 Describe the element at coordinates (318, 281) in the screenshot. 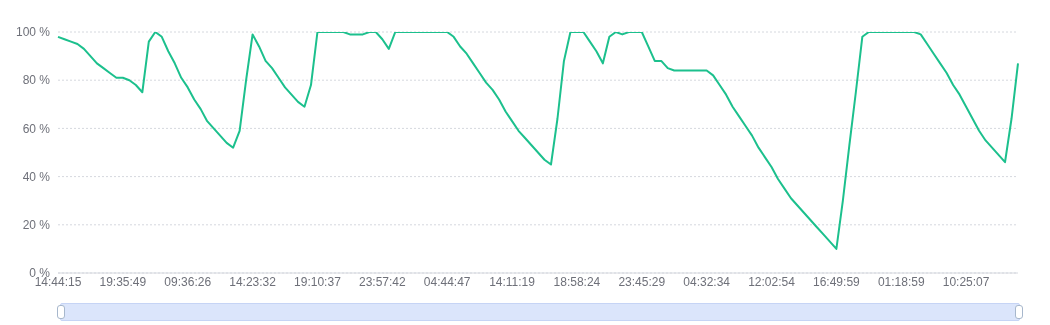

I see `x-tick-label: 19:10:37` at that location.